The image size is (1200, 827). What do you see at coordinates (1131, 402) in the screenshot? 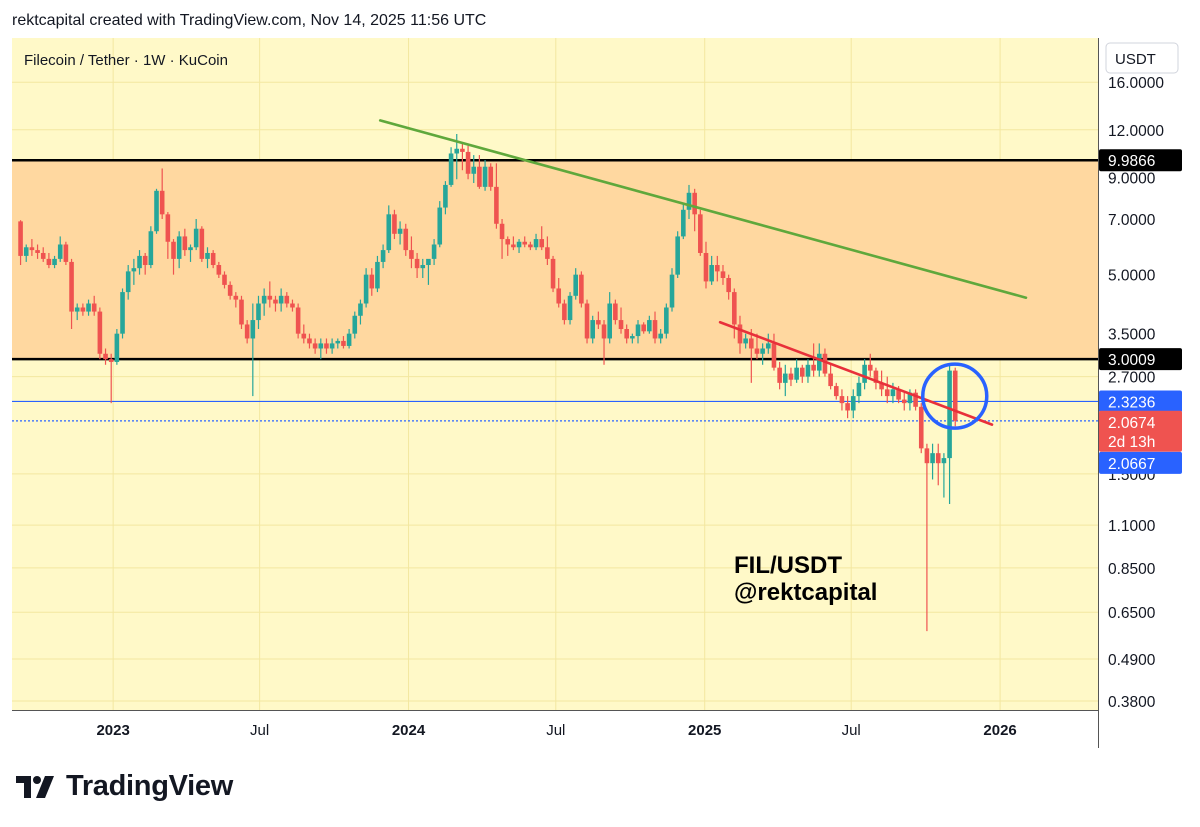
I see `level-tag-text: 2.3236` at bounding box center [1131, 402].